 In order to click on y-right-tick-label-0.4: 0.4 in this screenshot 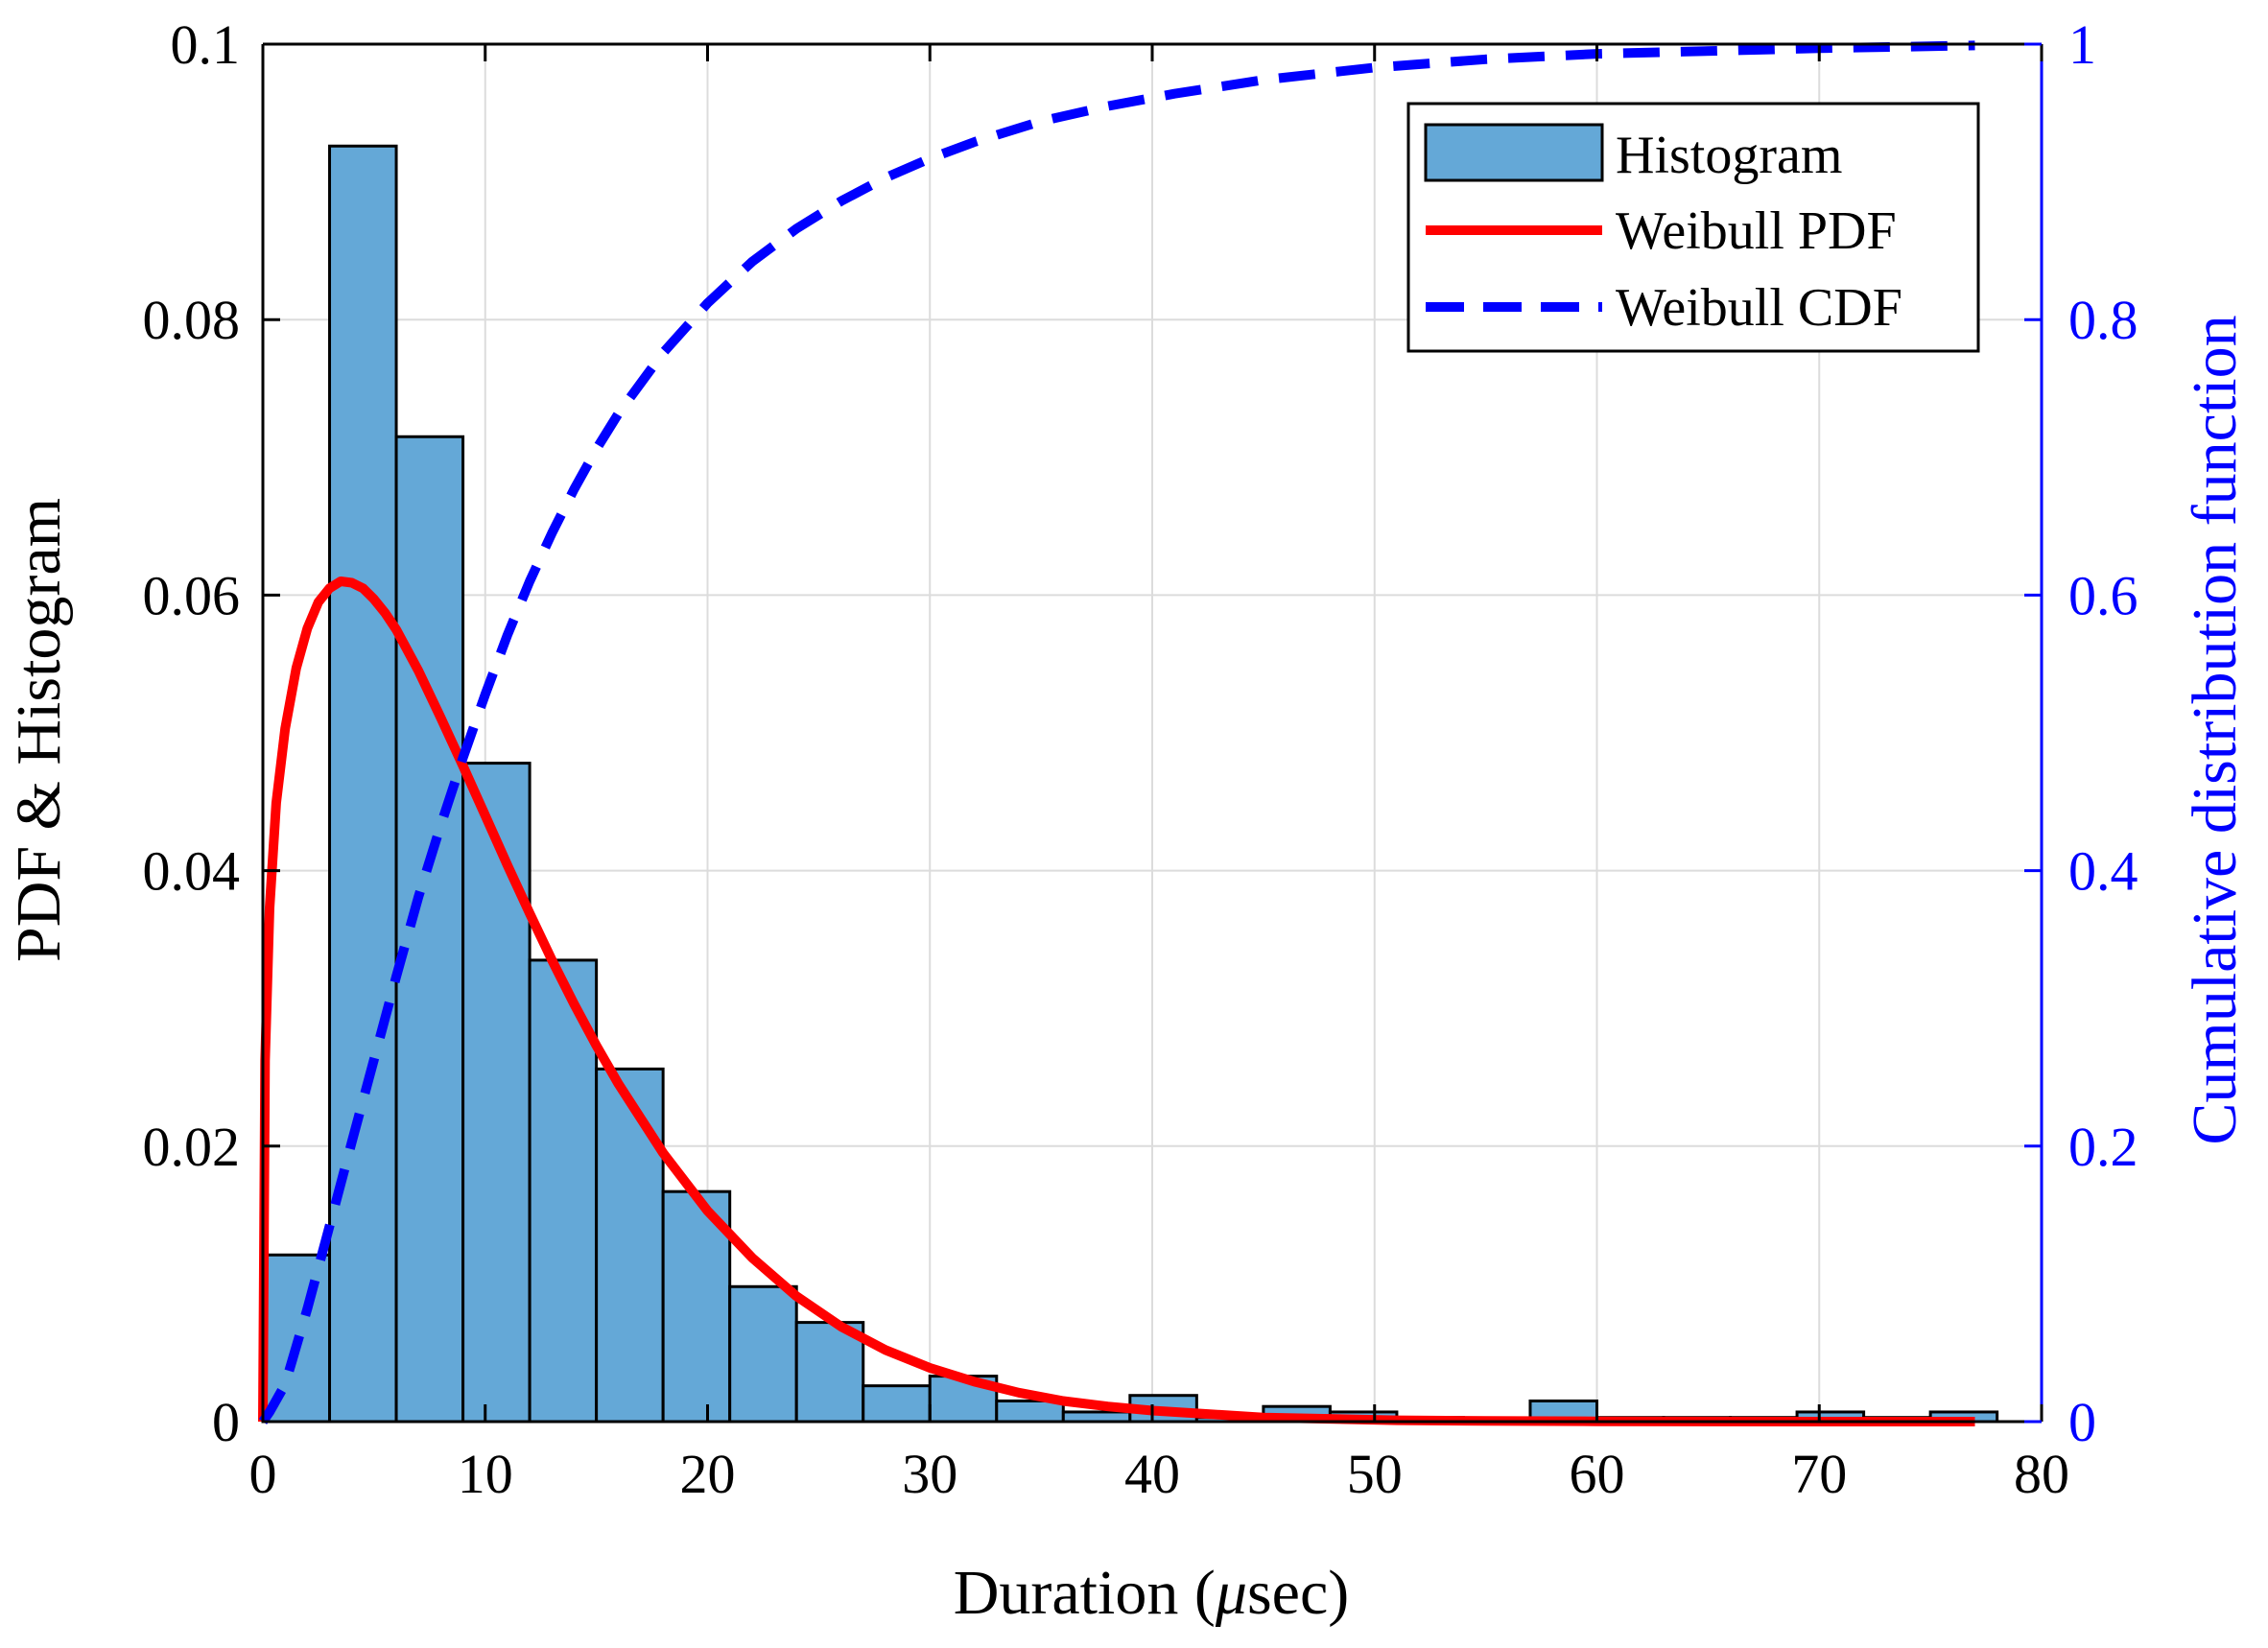, I will do `click(2103, 871)`.